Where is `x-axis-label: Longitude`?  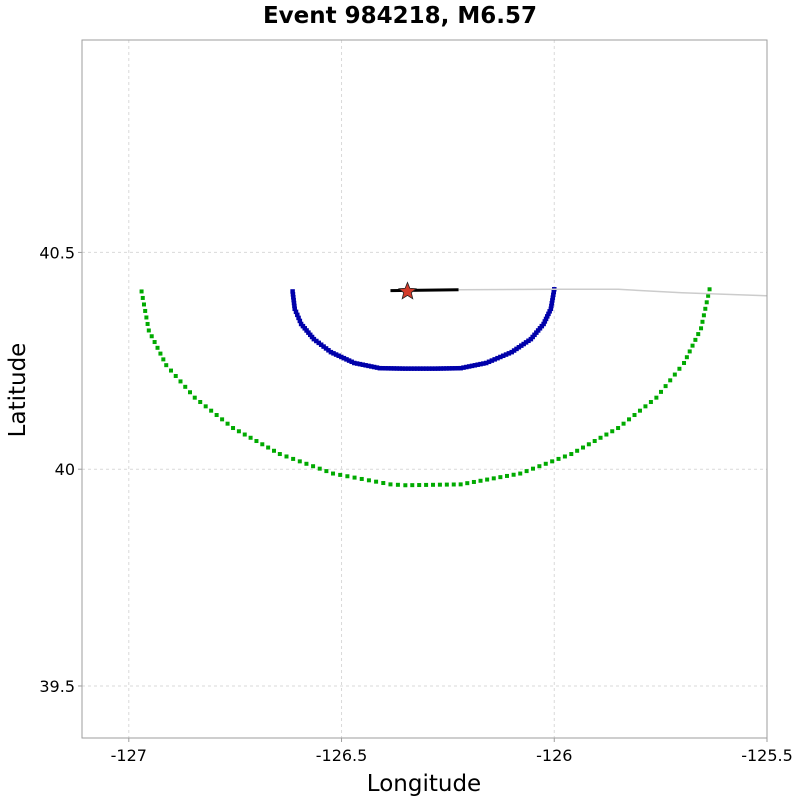 x-axis-label: Longitude is located at coordinates (424, 784).